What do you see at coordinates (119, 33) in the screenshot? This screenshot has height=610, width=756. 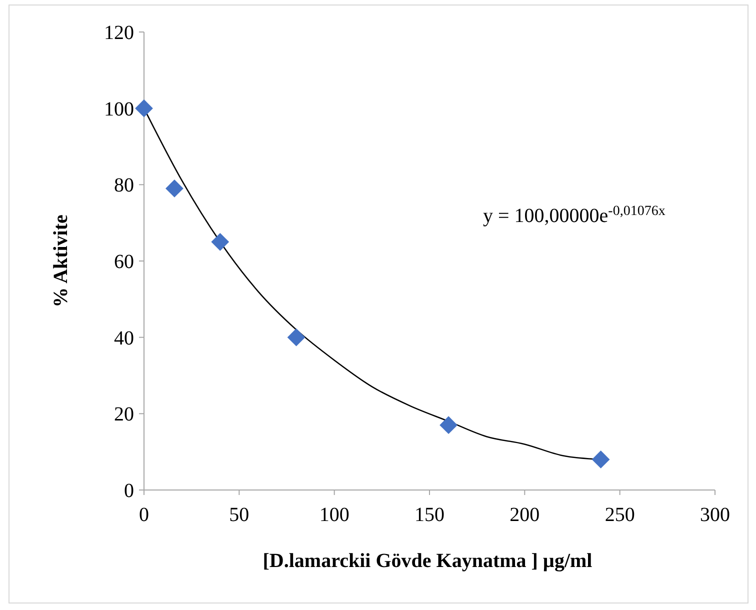 I see `y-tick-label: 120` at bounding box center [119, 33].